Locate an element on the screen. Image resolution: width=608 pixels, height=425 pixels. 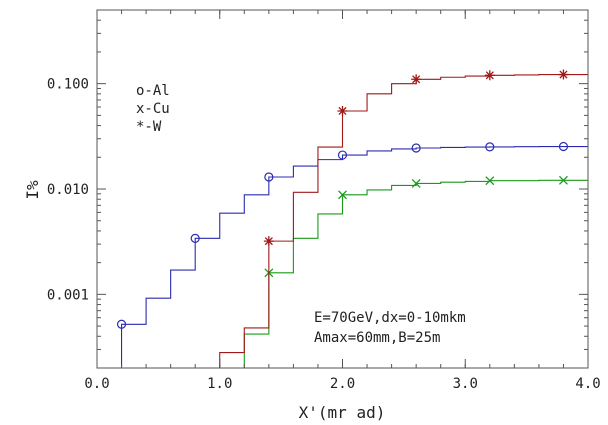
legend: o-Al x-Cu *-W is located at coordinates (153, 109).